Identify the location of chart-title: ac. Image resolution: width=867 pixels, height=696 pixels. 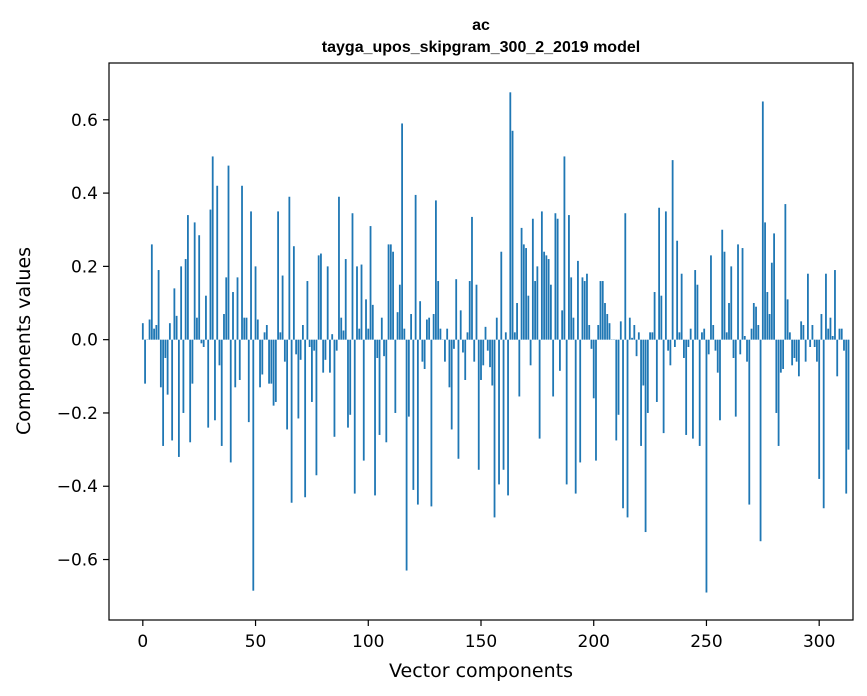
(481, 25).